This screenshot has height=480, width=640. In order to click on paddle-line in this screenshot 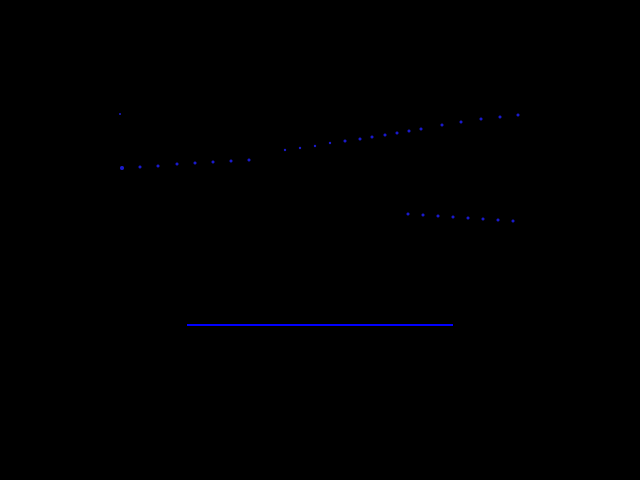, I will do `click(320, 325)`.